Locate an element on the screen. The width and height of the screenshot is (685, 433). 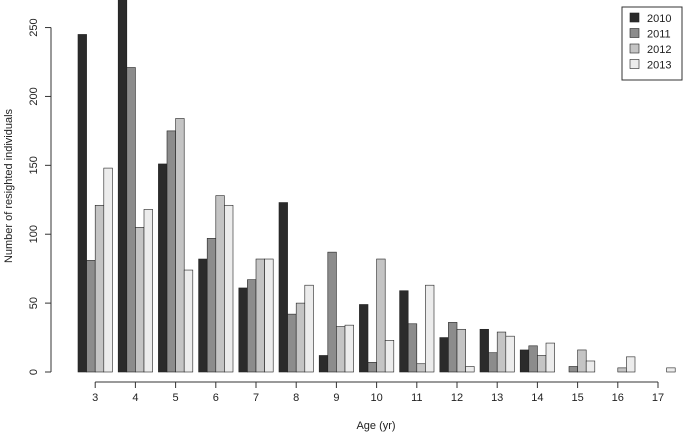
x-tick-label: 14 is located at coordinates (537, 398).